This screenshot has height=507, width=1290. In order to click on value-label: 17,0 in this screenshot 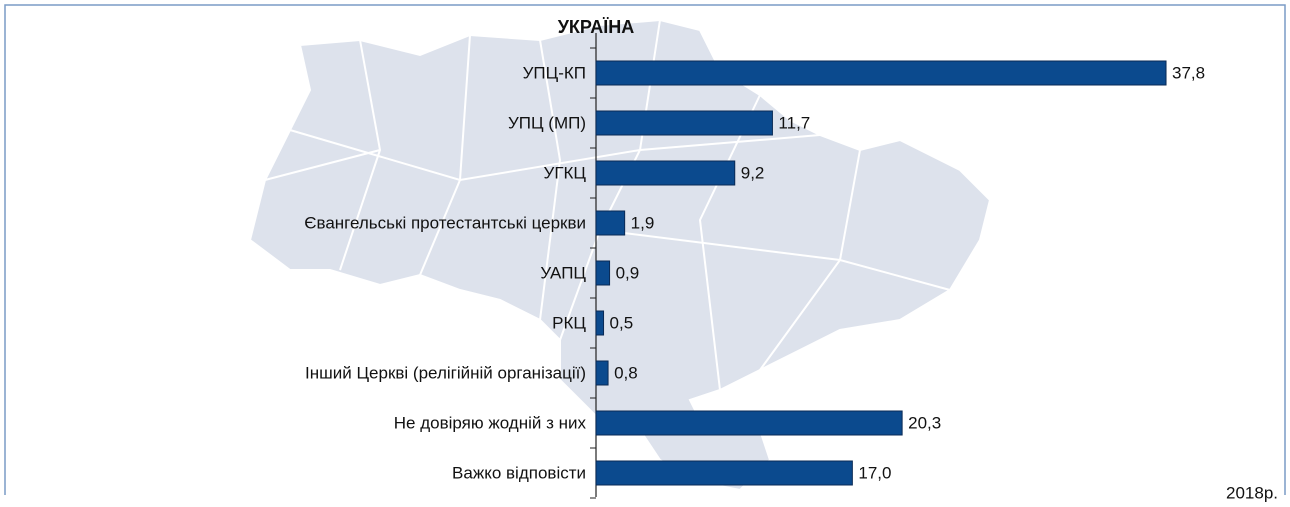, I will do `click(874, 472)`.